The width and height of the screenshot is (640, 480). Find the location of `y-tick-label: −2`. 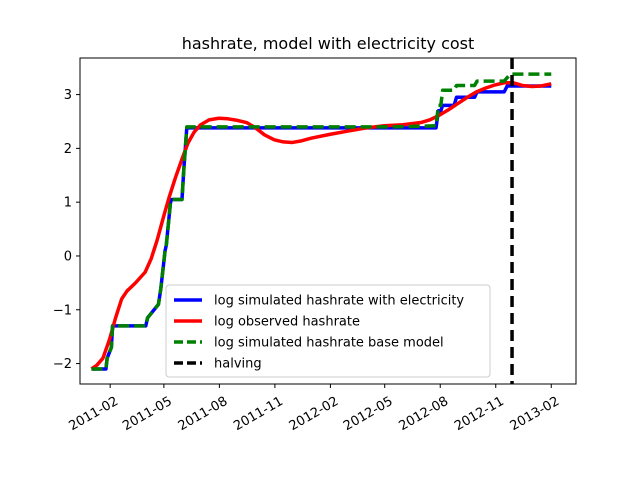

y-tick-label: −2 is located at coordinates (62, 364).